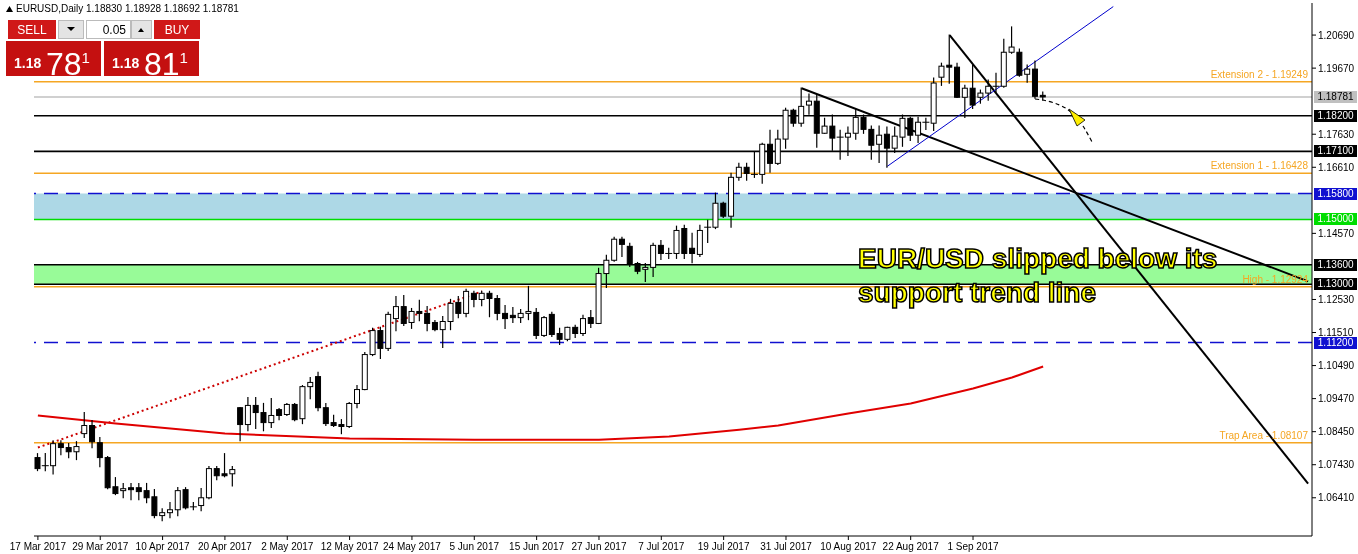  What do you see at coordinates (1335, 193) in the screenshot?
I see `ref-line-label: 1.15800` at bounding box center [1335, 193].